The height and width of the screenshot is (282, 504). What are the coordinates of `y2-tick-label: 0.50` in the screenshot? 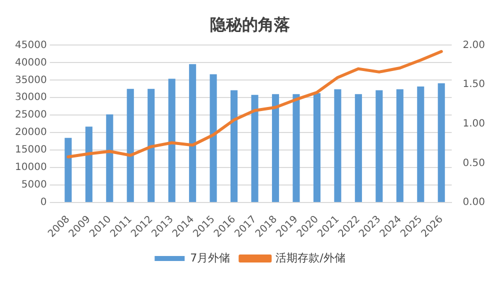 It's located at (473, 163).